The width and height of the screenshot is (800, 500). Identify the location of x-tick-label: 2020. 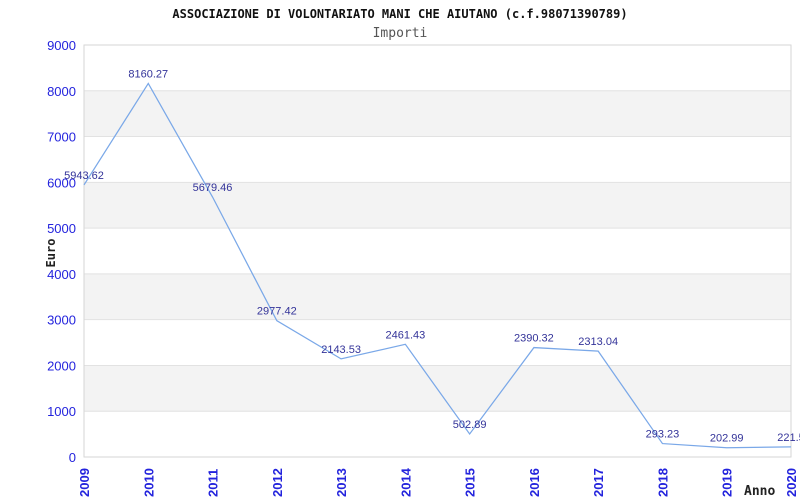
(791, 482).